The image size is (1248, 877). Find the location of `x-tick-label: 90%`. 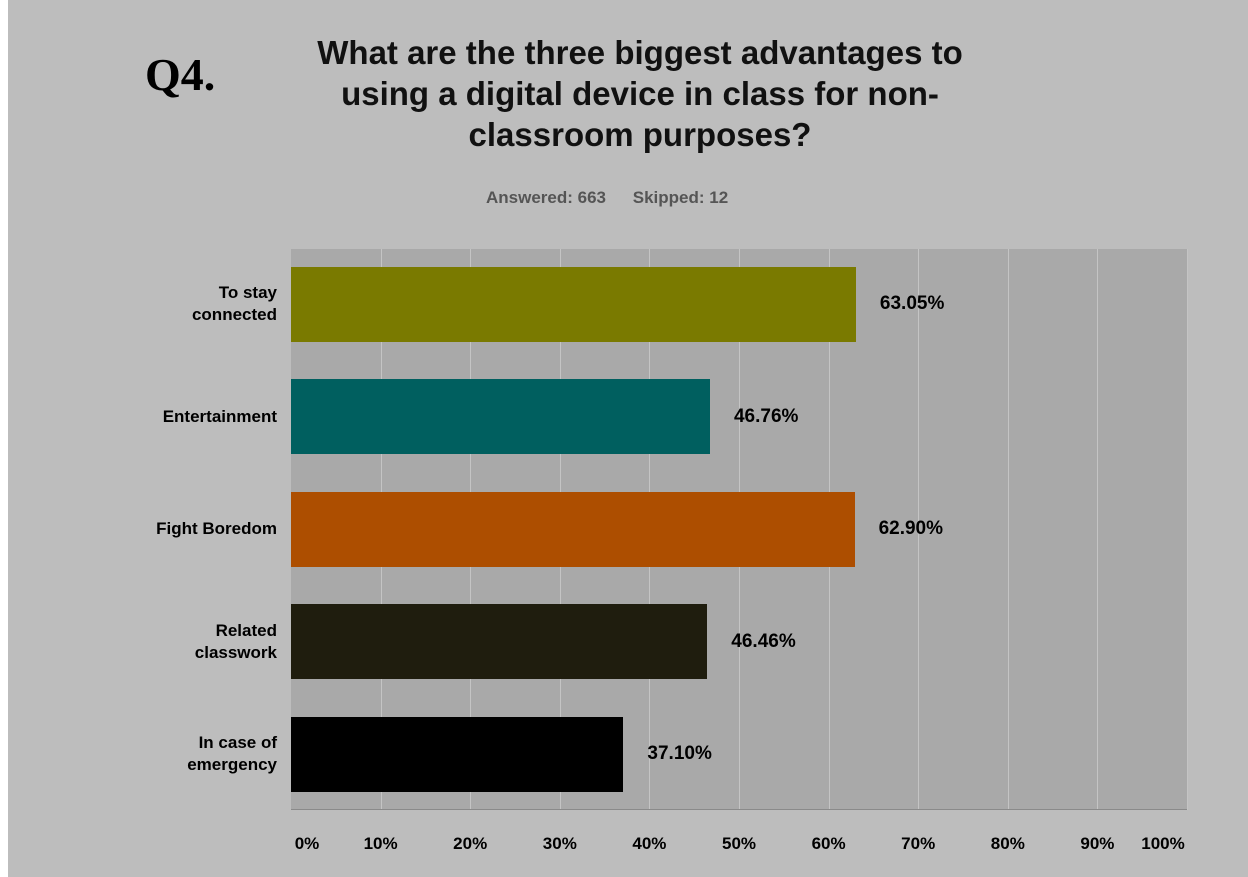

x-tick-label: 90% is located at coordinates (1097, 843).